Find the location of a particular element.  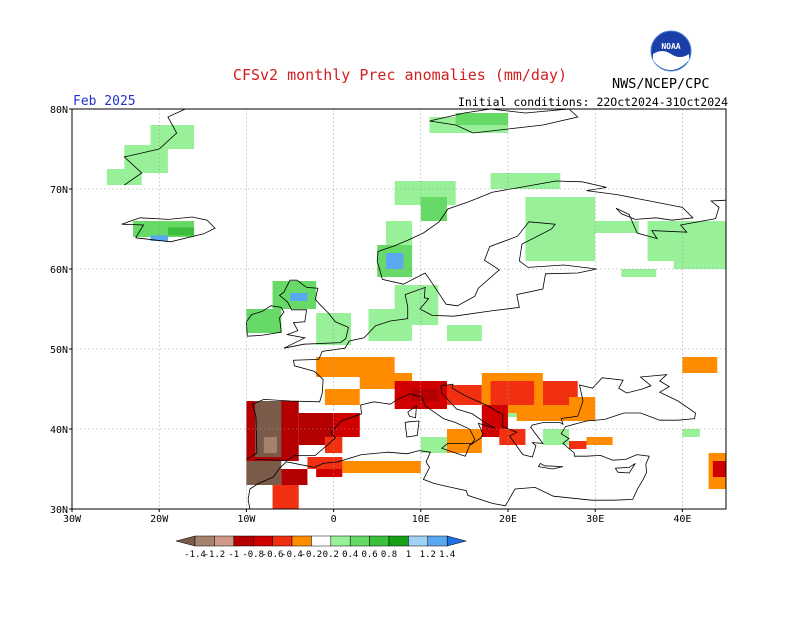

lat-tick-label: 40N is located at coordinates (59, 430).